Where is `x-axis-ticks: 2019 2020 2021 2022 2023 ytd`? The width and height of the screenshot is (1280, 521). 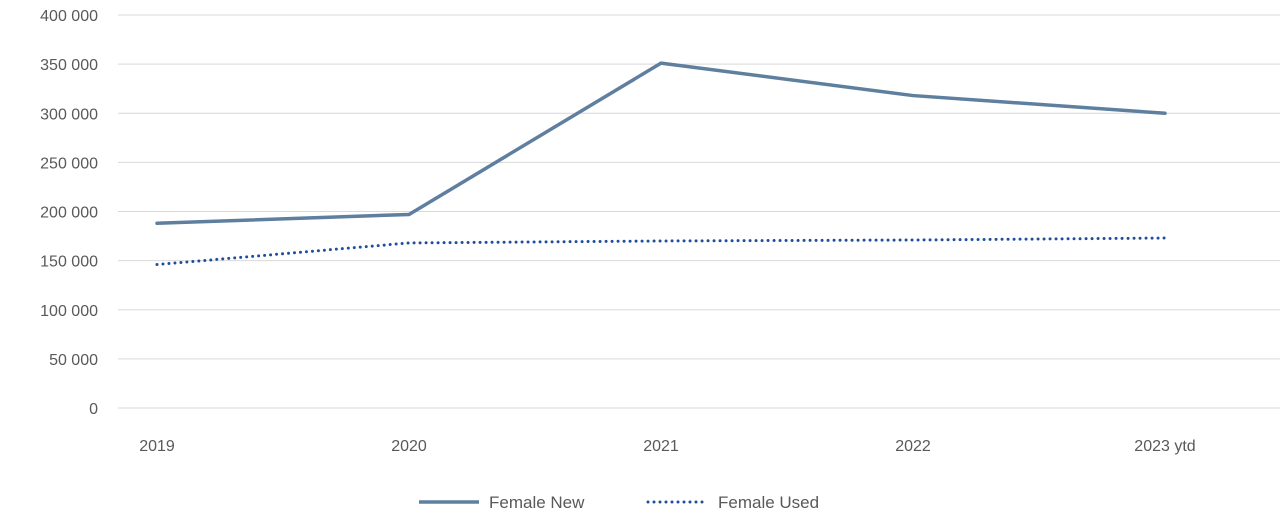 x-axis-ticks: 2019 2020 2021 2022 2023 ytd is located at coordinates (667, 446).